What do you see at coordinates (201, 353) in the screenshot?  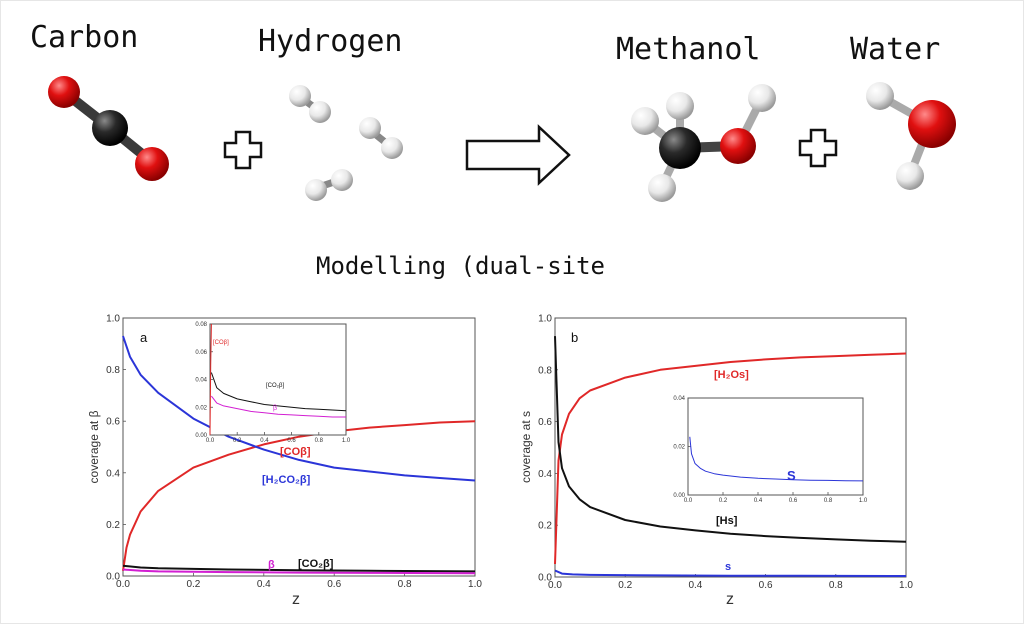 I see `a-inset-y-tick-label: 0.06` at bounding box center [201, 353].